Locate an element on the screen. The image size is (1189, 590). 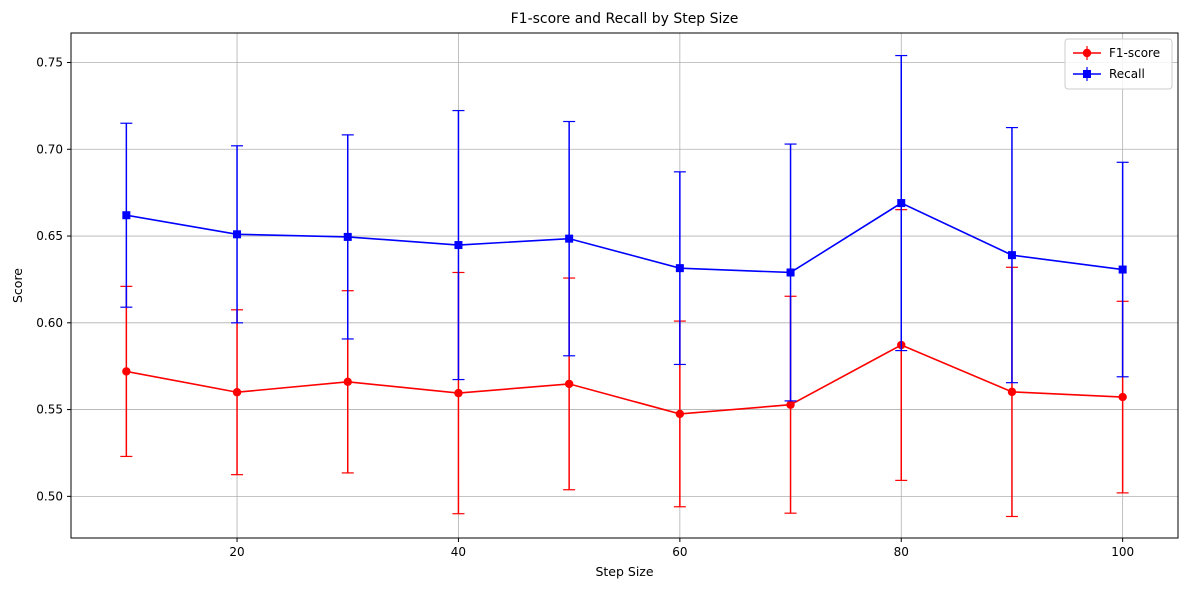
legend-item: Recall is located at coordinates (1109, 74).